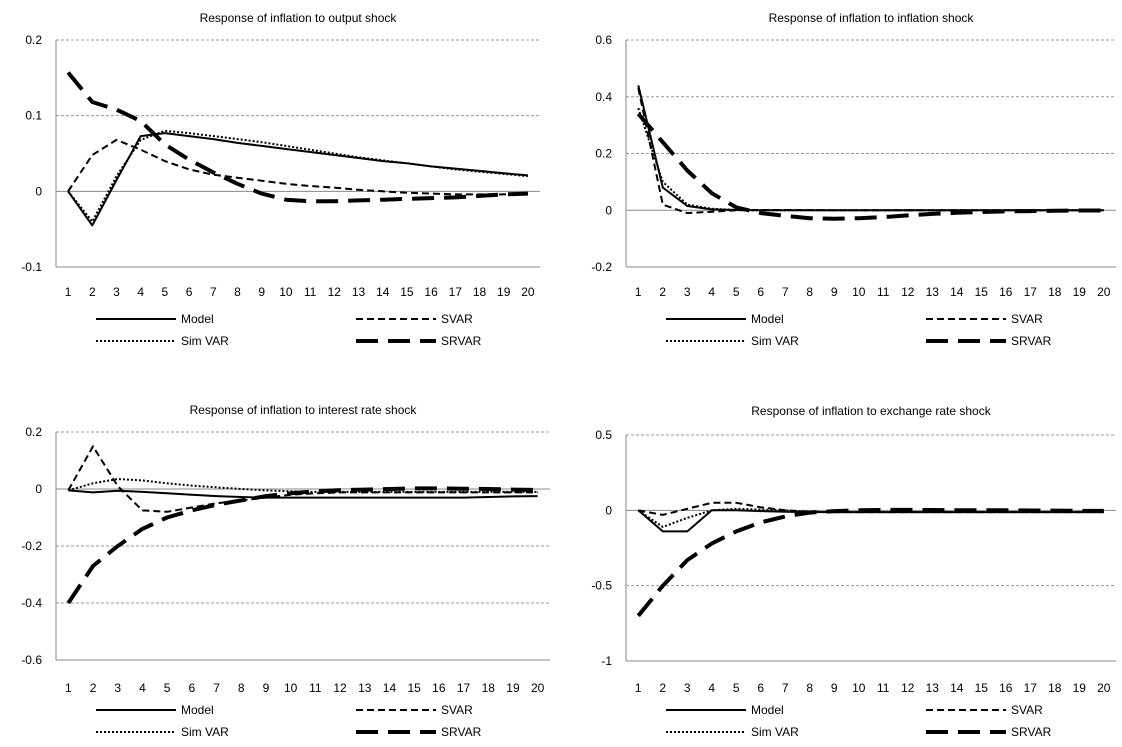  What do you see at coordinates (870, 159) in the screenshot?
I see `series-line-sim-var` at bounding box center [870, 159].